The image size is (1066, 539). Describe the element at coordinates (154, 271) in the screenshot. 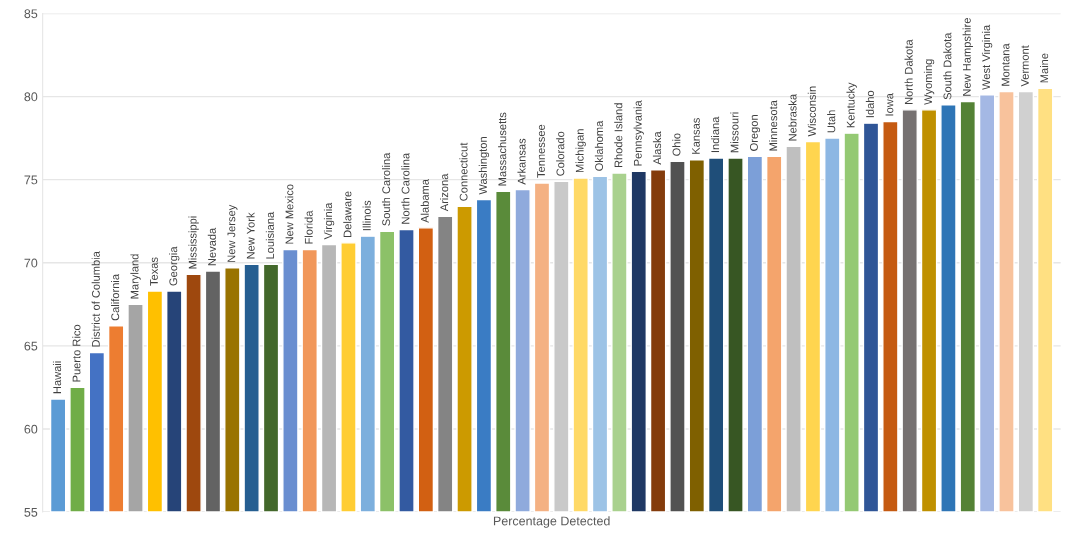

I see `x-tick-label: Texas` at that location.